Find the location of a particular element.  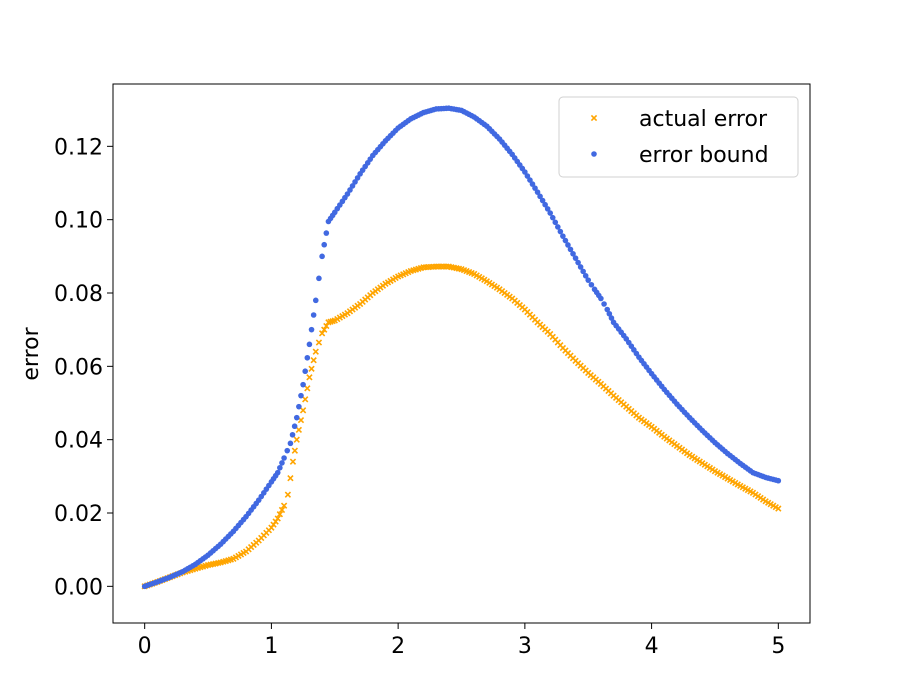

x-tick-label: 5 is located at coordinates (778, 646).